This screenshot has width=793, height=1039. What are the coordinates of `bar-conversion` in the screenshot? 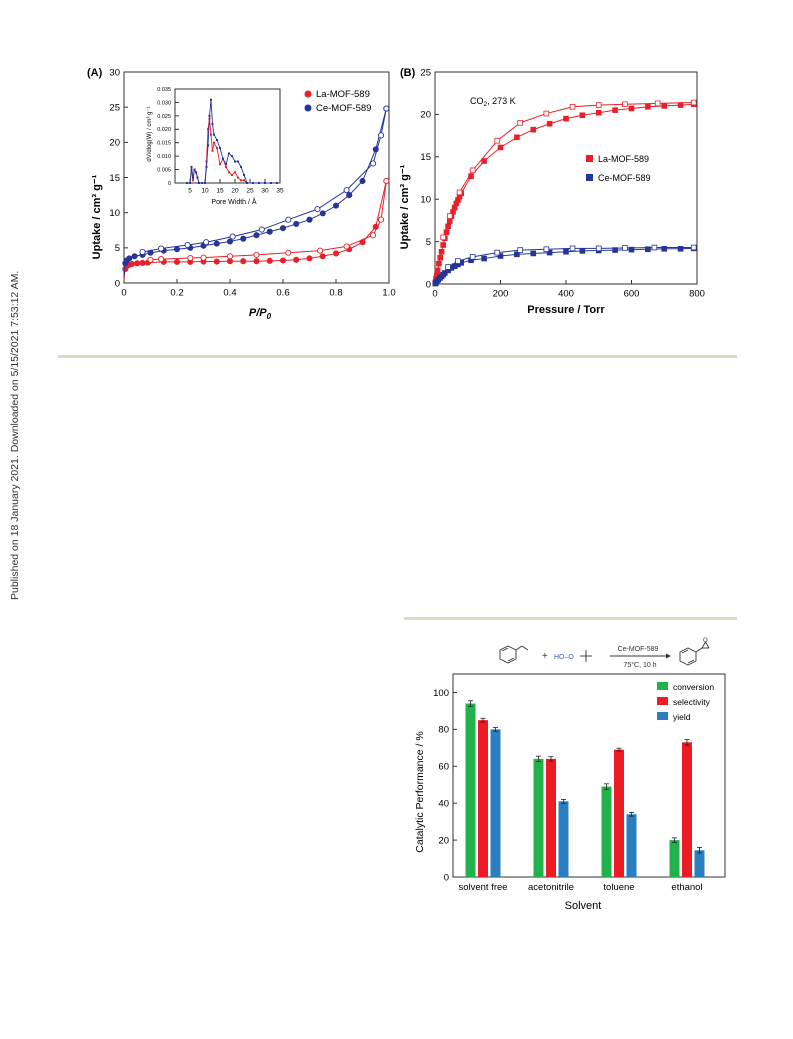 It's located at (606, 831).